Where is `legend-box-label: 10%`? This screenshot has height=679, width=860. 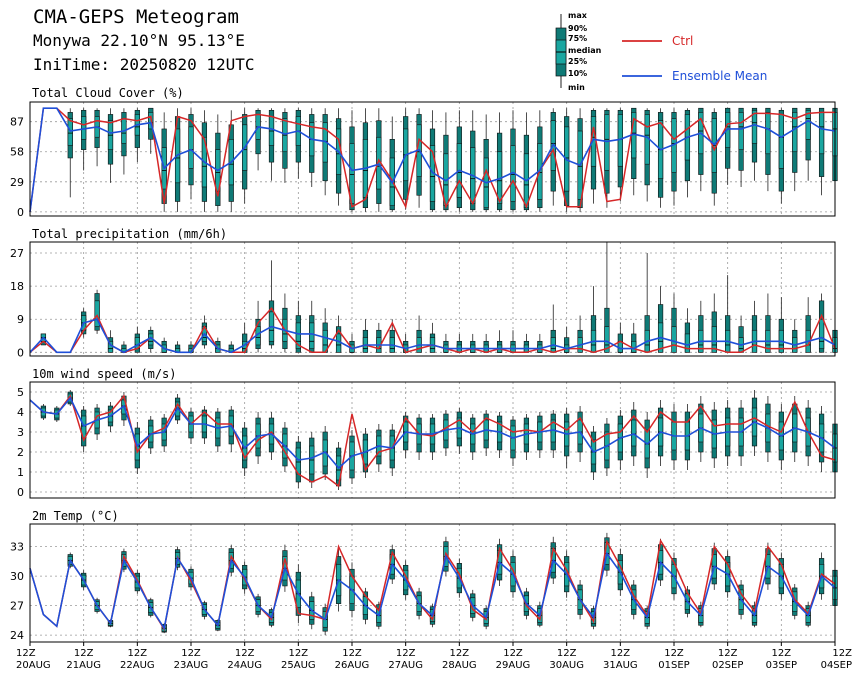 legend-box-label: 10% is located at coordinates (577, 73).